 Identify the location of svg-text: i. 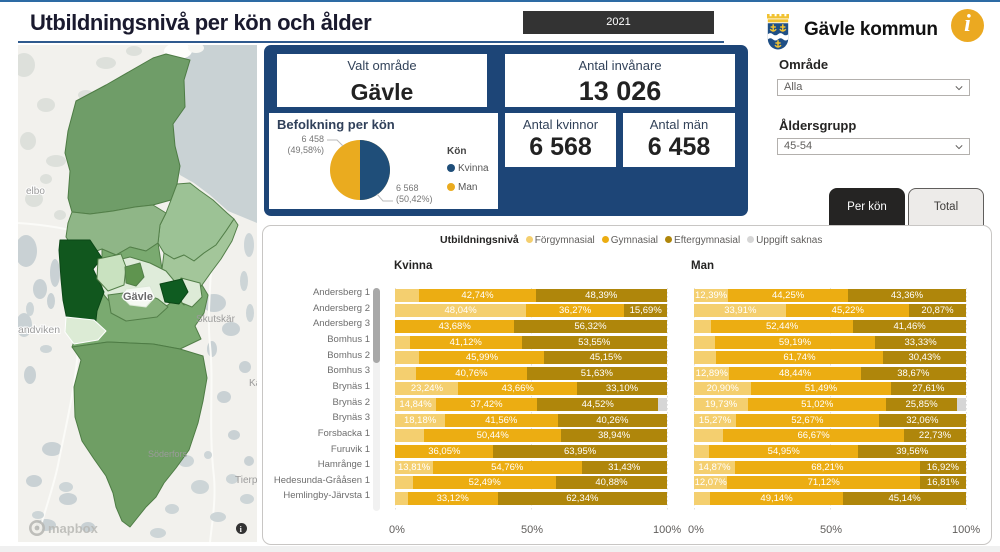
(241, 529).